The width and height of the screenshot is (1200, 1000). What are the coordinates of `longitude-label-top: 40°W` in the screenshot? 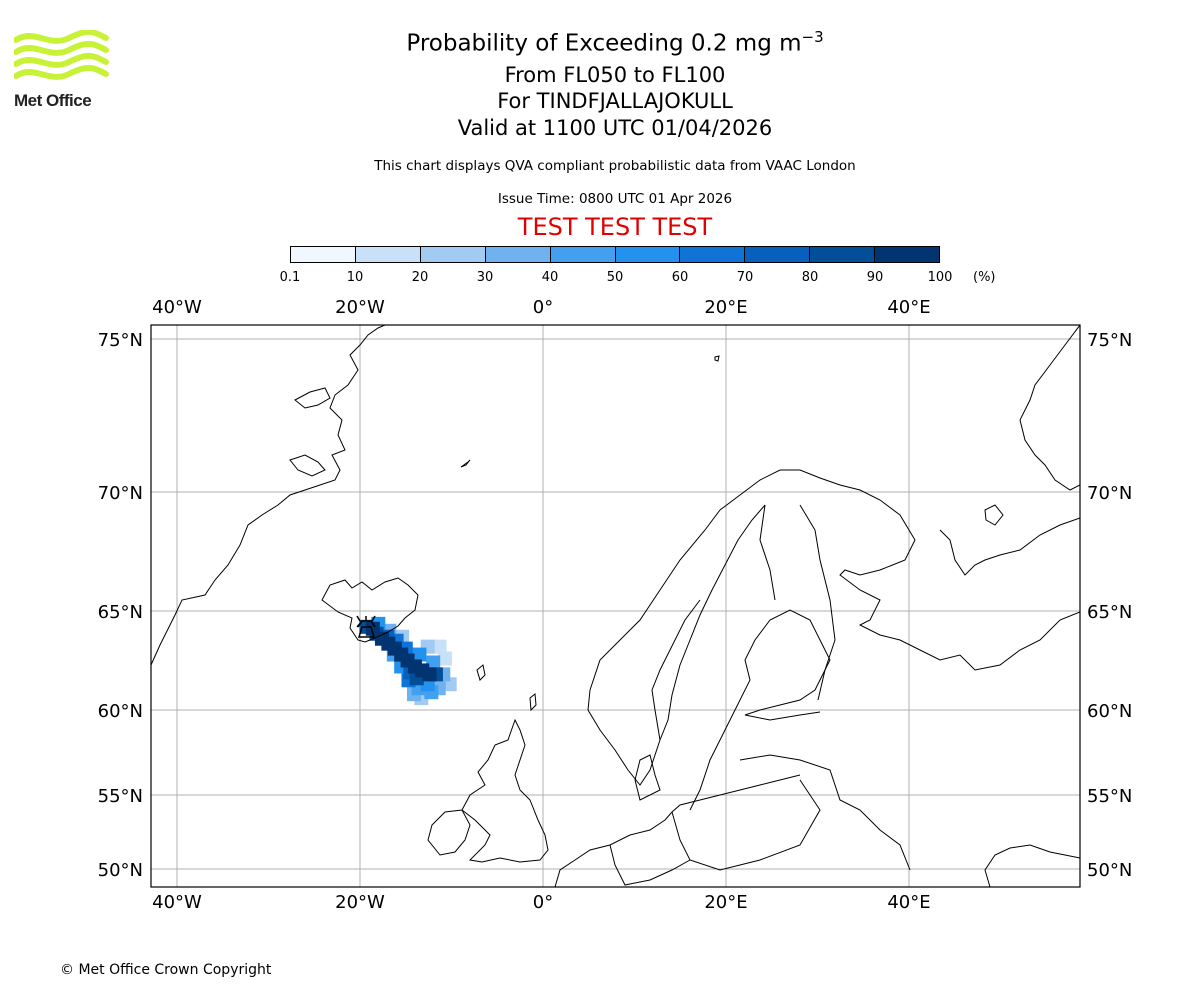 It's located at (177, 307).